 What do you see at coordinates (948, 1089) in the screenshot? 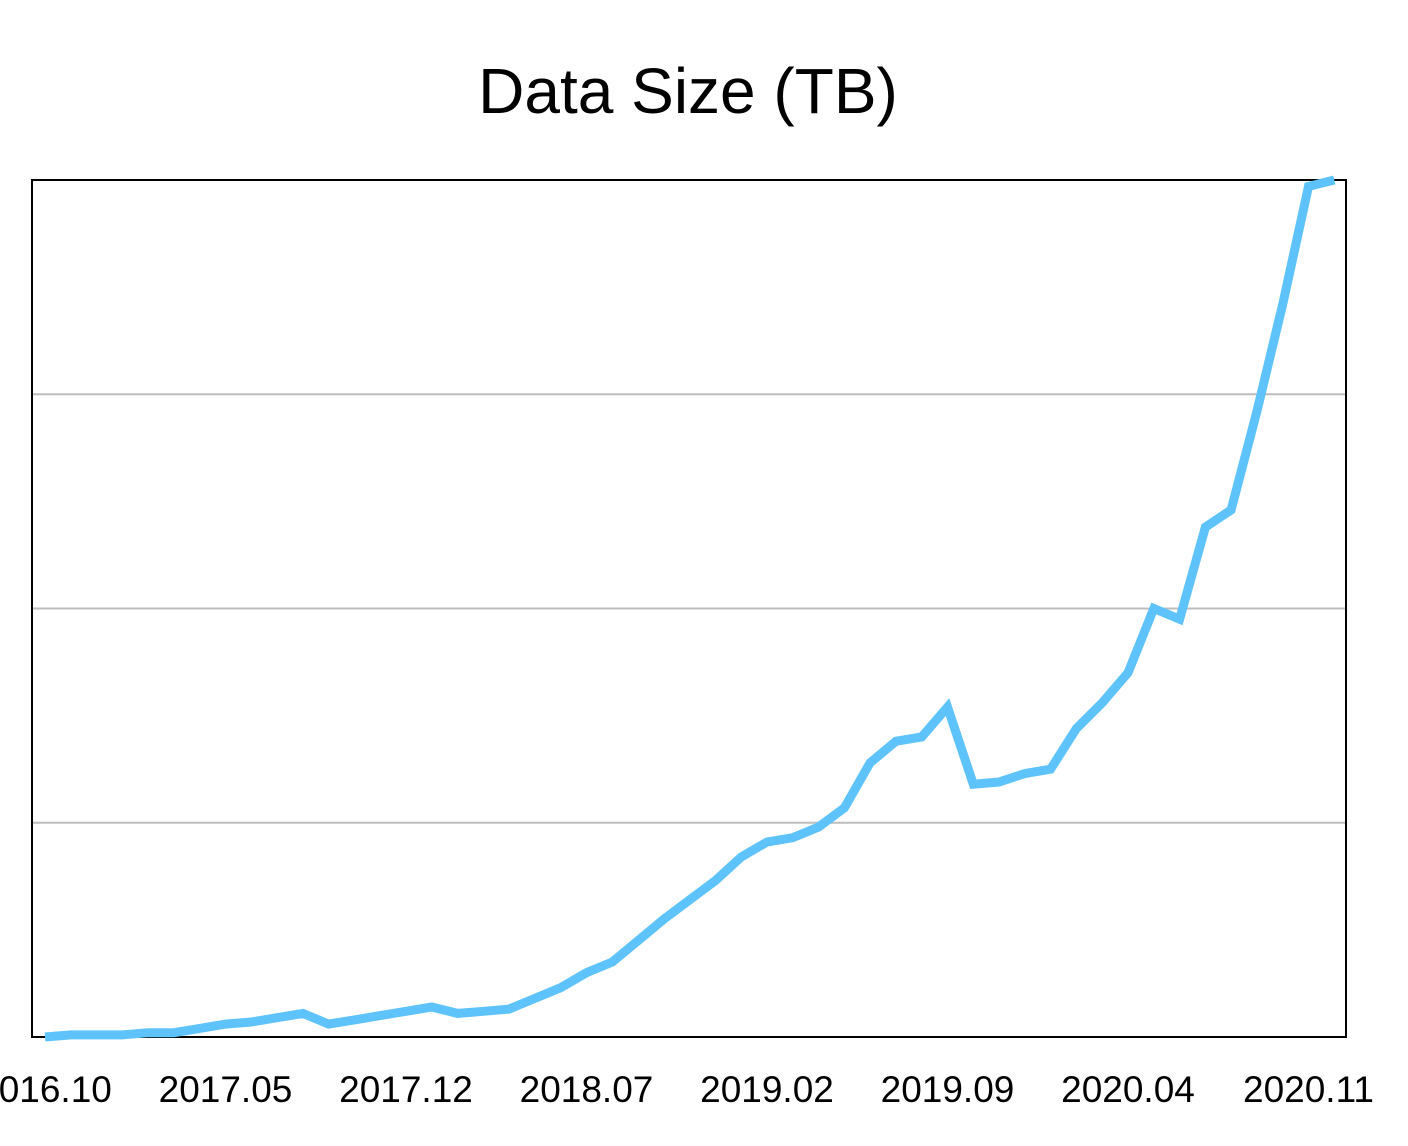
I see `x-tick-label: 2019.09` at bounding box center [948, 1089].